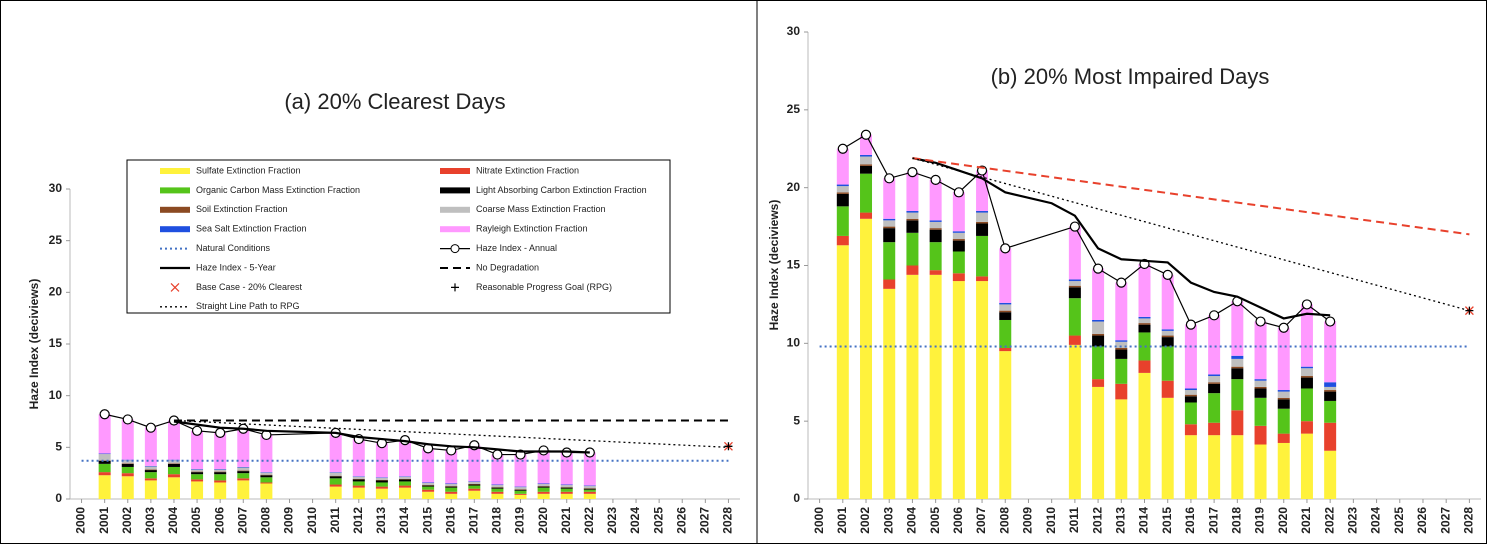 This screenshot has width=1487, height=544. Describe the element at coordinates (1097, 520) in the screenshot. I see `x-tick-label: 2012` at that location.